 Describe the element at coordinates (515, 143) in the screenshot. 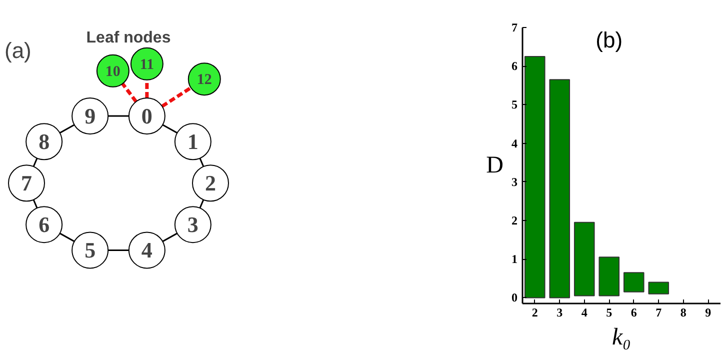

I see `y-tick-label: 4` at that location.